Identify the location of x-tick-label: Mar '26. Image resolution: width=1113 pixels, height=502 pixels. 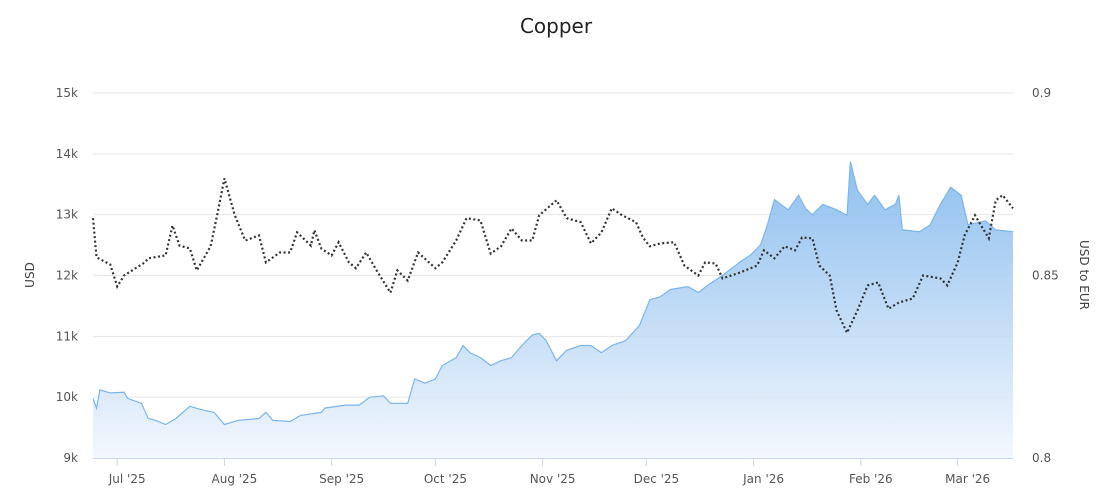
(967, 479).